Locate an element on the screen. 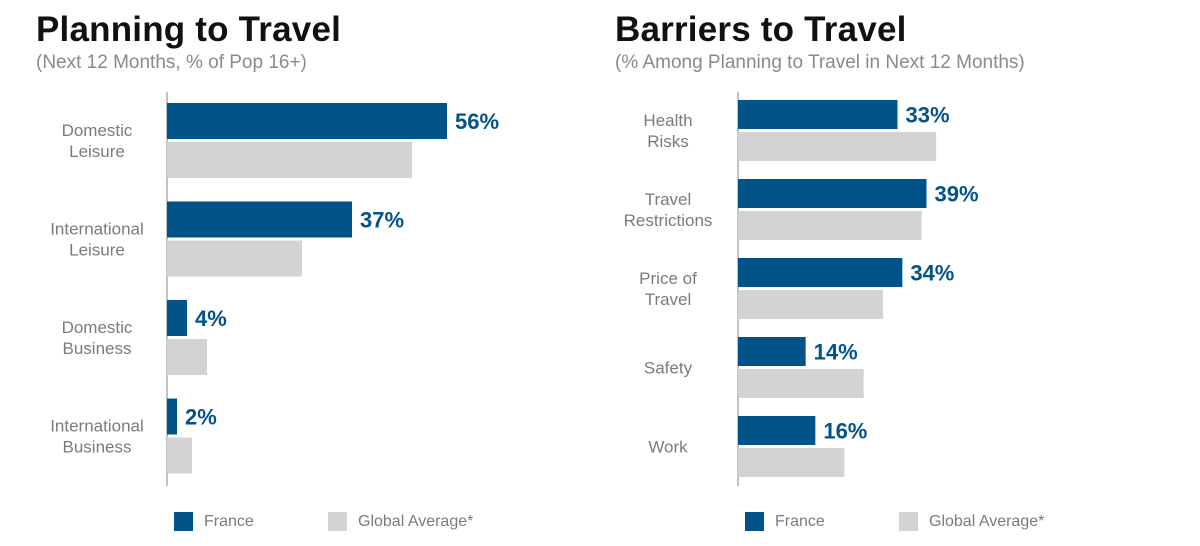 Image resolution: width=1200 pixels, height=546 pixels. category-label: Travel Restrictions is located at coordinates (668, 210).